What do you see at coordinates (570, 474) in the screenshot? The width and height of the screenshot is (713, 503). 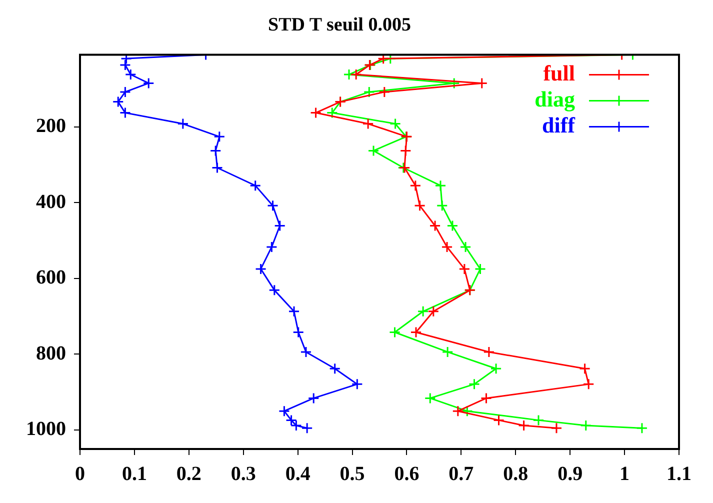 I see `x-tick-label: 0.9` at bounding box center [570, 474].